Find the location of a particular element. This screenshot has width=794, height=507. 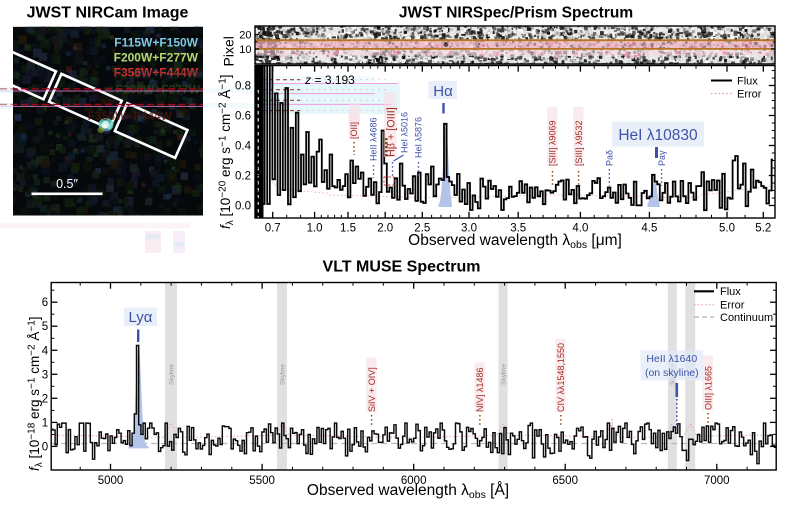

svg-text: z = 3.193 is located at coordinates (329, 80).